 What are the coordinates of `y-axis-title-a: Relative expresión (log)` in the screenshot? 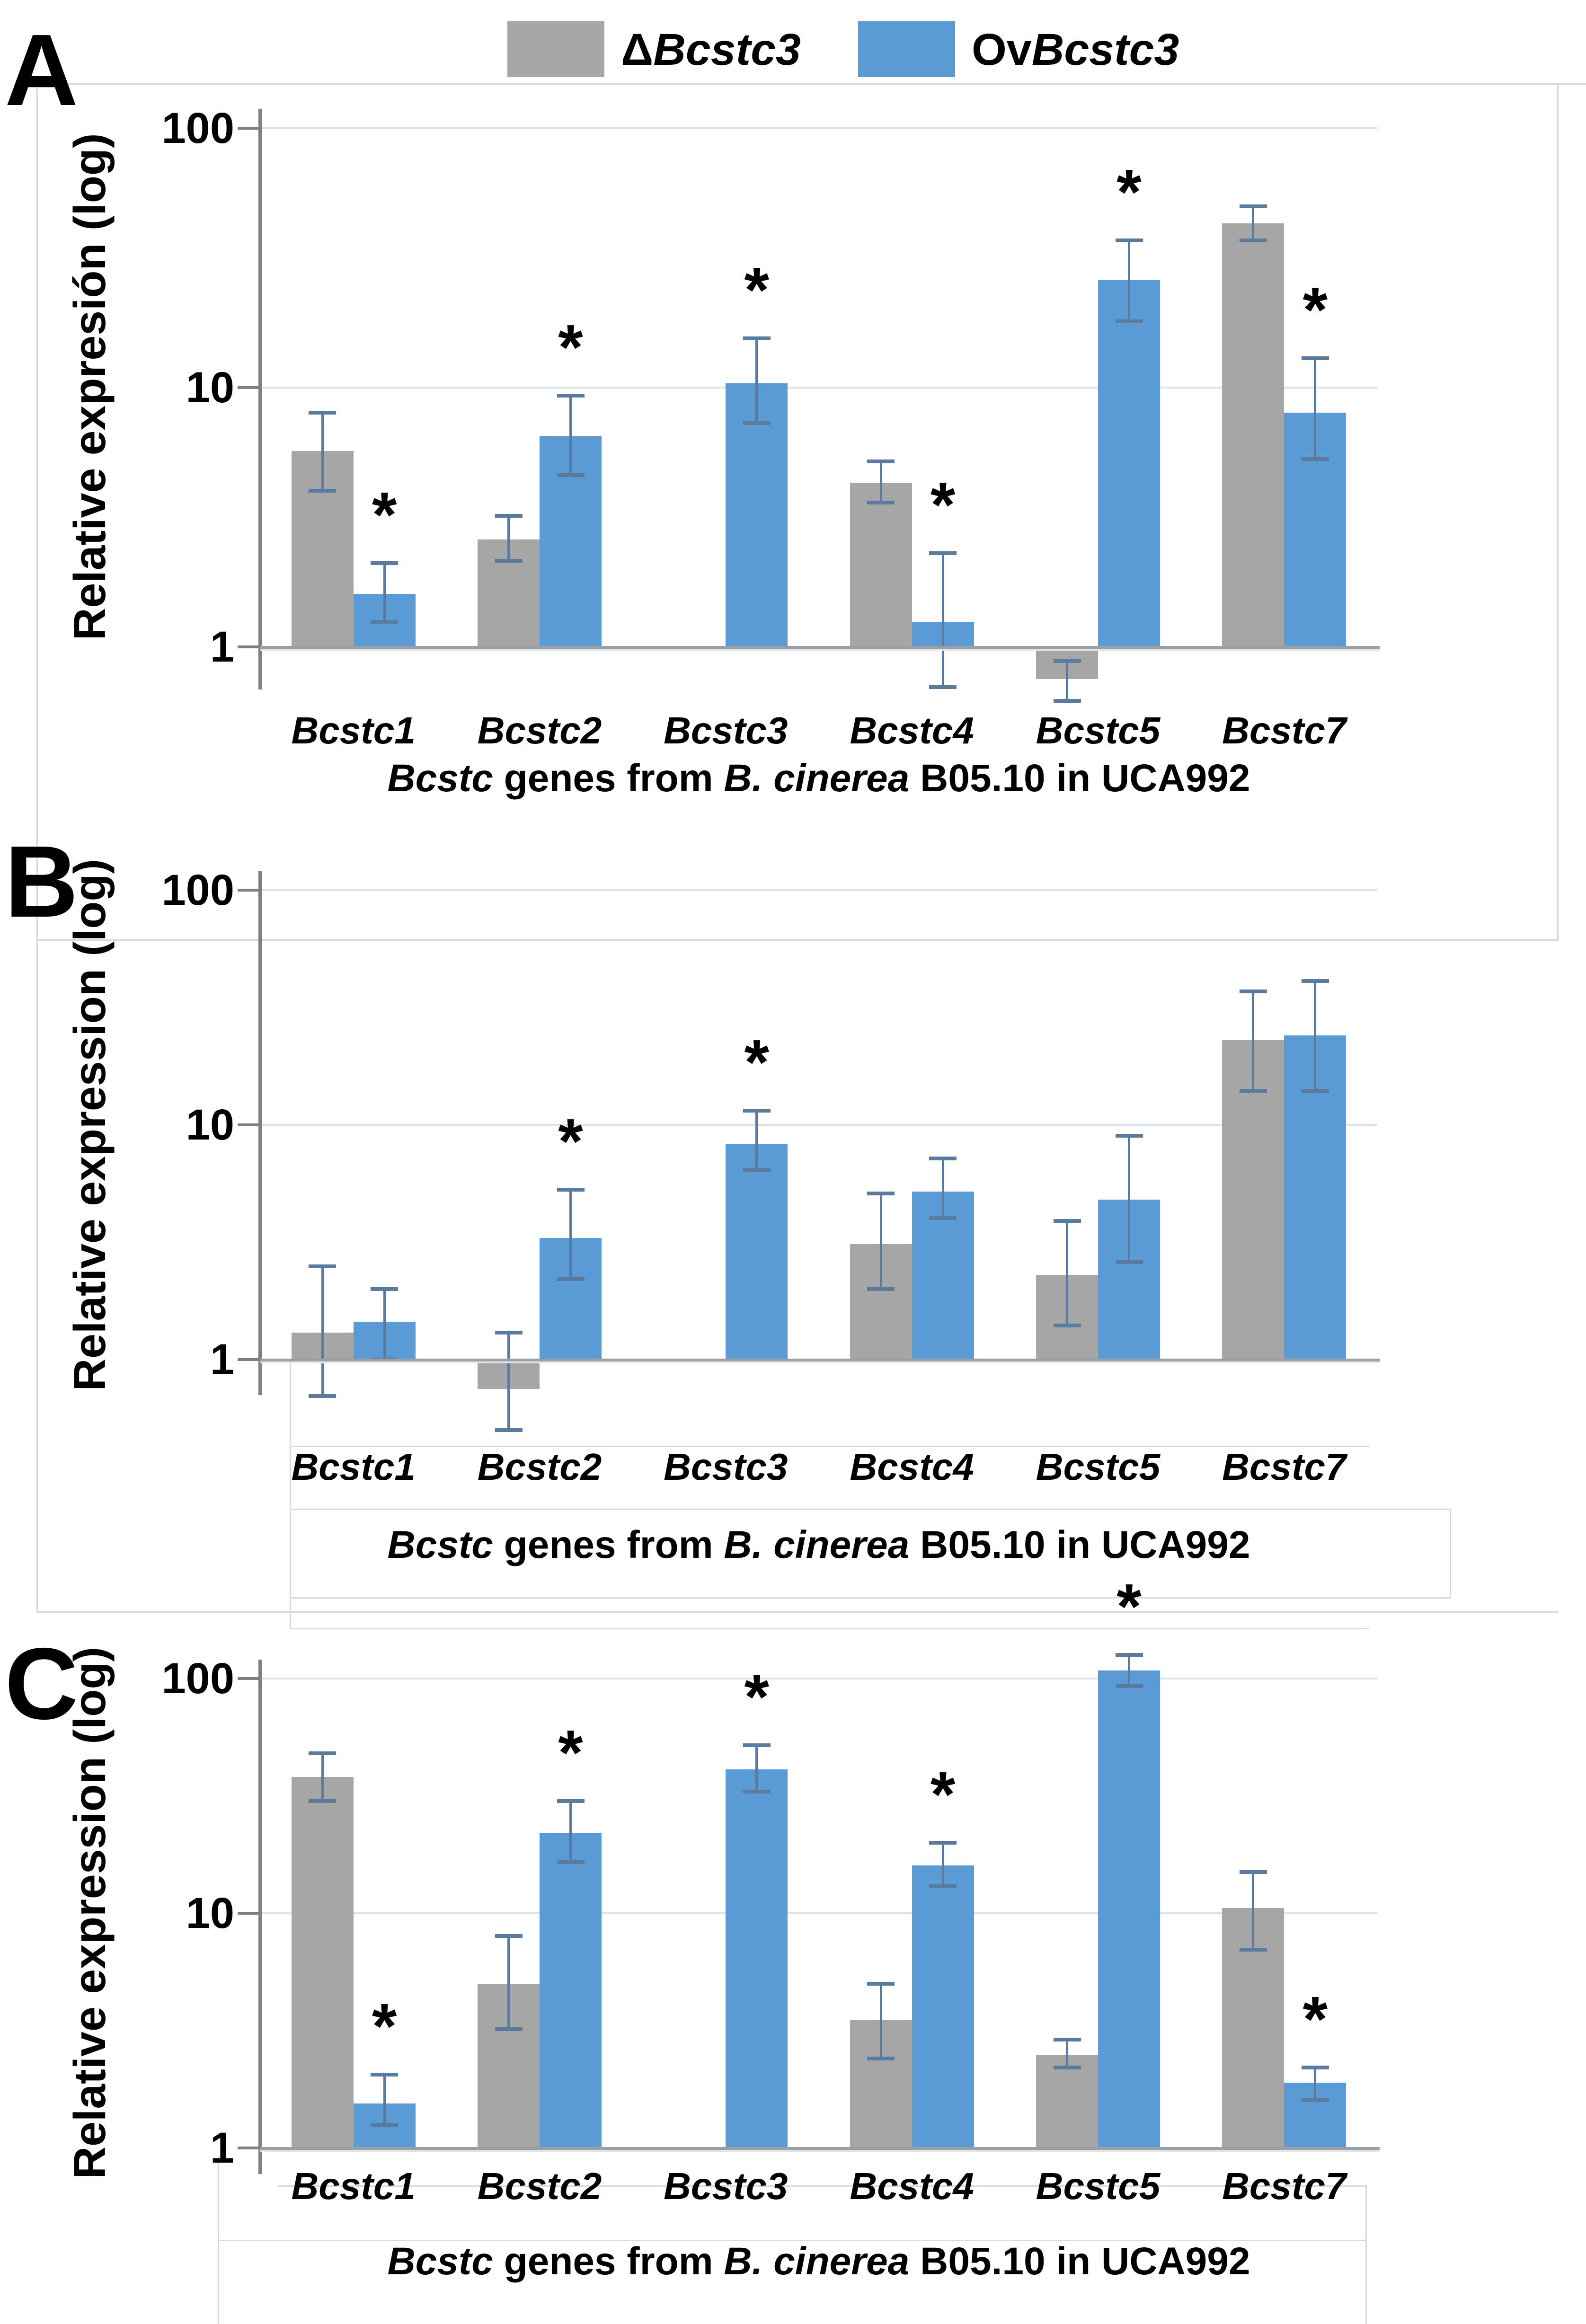 It's located at (89, 387).